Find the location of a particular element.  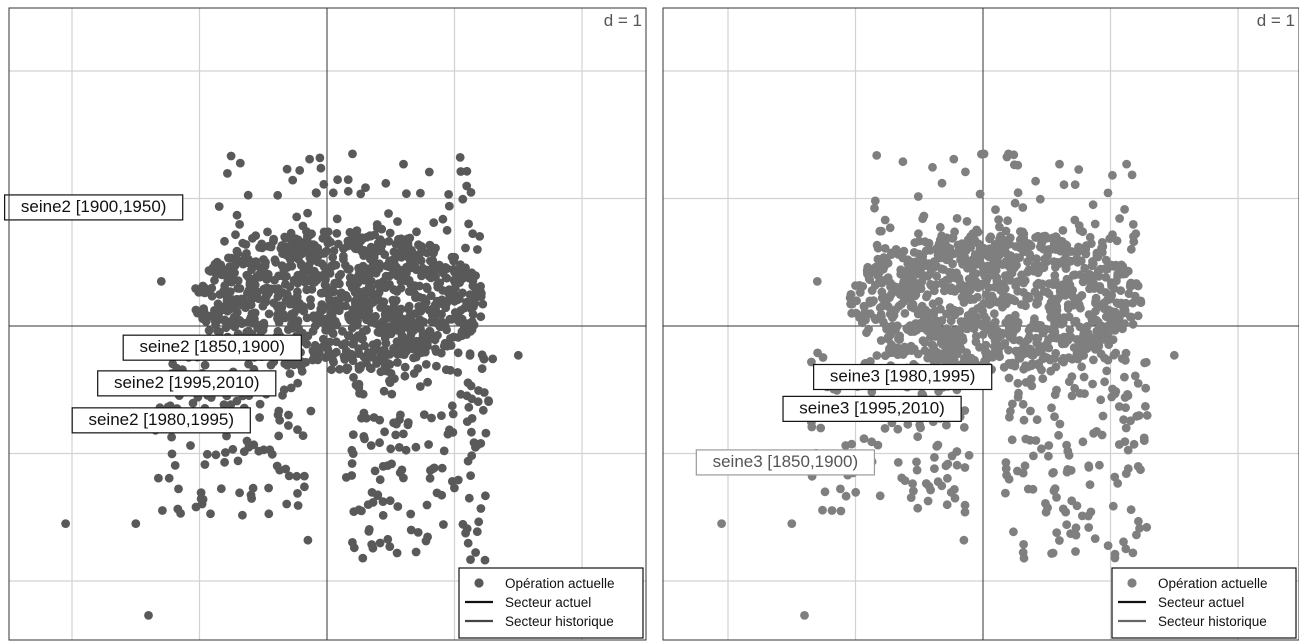

cluster-label-text: seine2 [1995,2010) is located at coordinates (187, 382).